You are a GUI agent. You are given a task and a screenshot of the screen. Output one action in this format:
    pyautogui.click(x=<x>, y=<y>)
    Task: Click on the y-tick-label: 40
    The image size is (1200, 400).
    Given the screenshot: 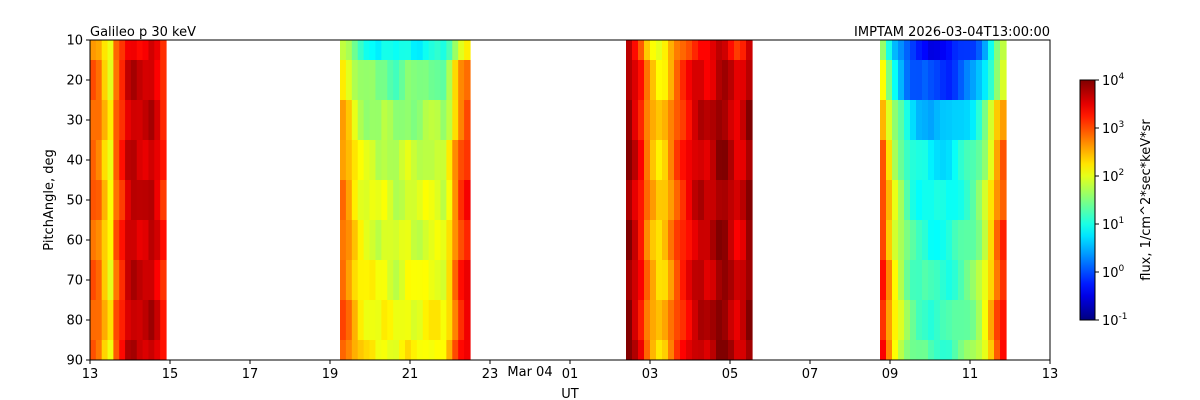 What is the action you would take?
    pyautogui.click(x=74, y=161)
    